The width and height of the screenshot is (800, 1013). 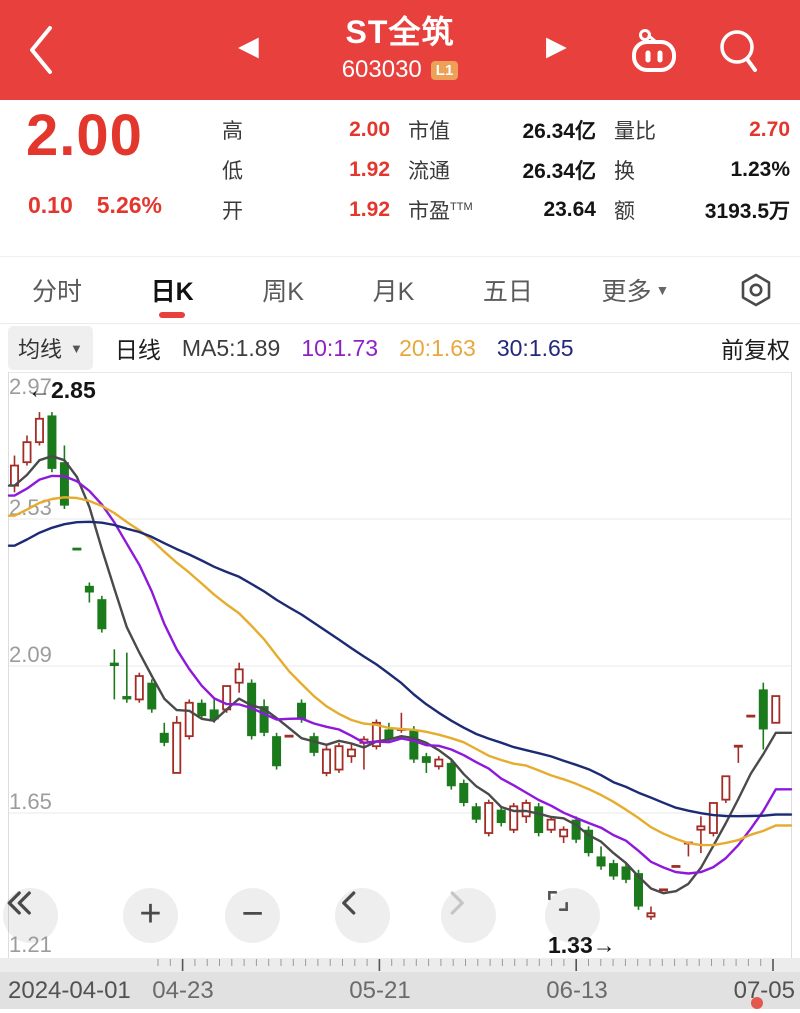 I want to click on tab-更多: 更多 ▼, so click(x=636, y=290).